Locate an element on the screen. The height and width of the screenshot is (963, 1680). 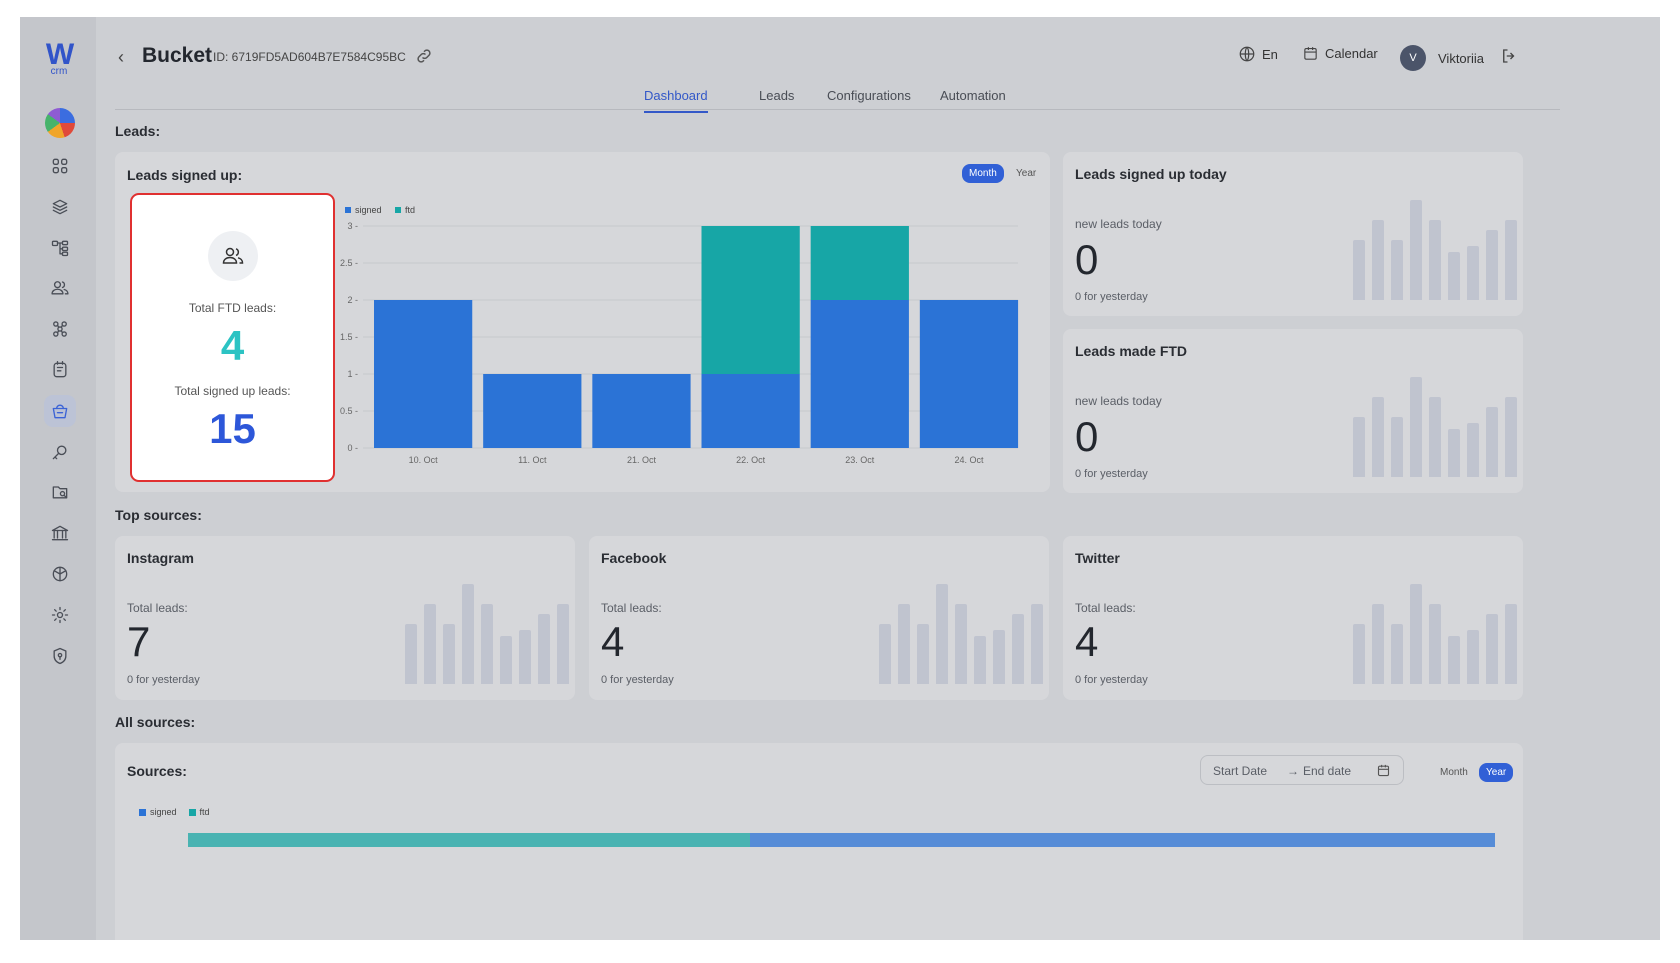
legend-swatch is located at coordinates (398, 210).